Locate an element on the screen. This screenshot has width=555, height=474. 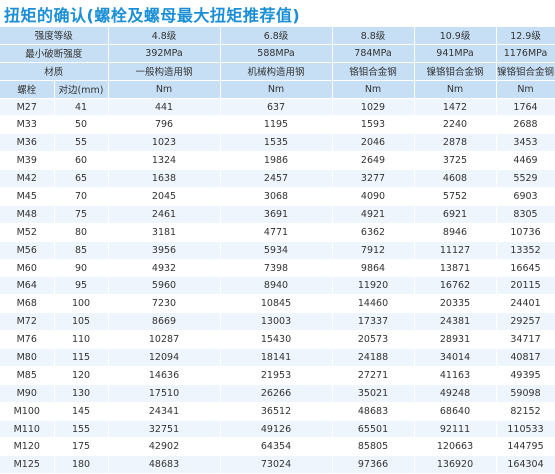
table-row: M42 65 1638 2457 3277 4608 5529 is located at coordinates (277, 179).